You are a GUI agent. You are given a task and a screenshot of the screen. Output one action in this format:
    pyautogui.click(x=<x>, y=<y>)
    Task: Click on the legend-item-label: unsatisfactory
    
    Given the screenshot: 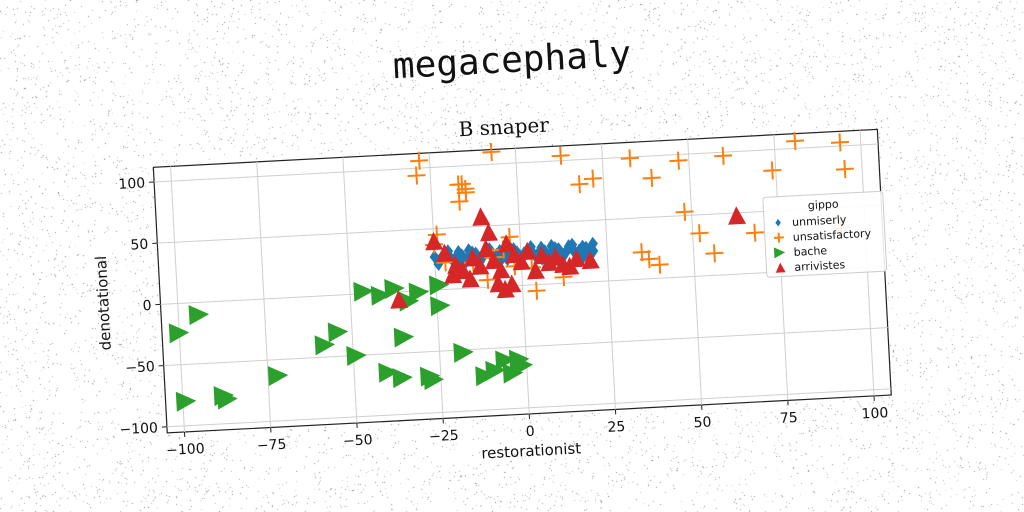 What is the action you would take?
    pyautogui.click(x=832, y=235)
    